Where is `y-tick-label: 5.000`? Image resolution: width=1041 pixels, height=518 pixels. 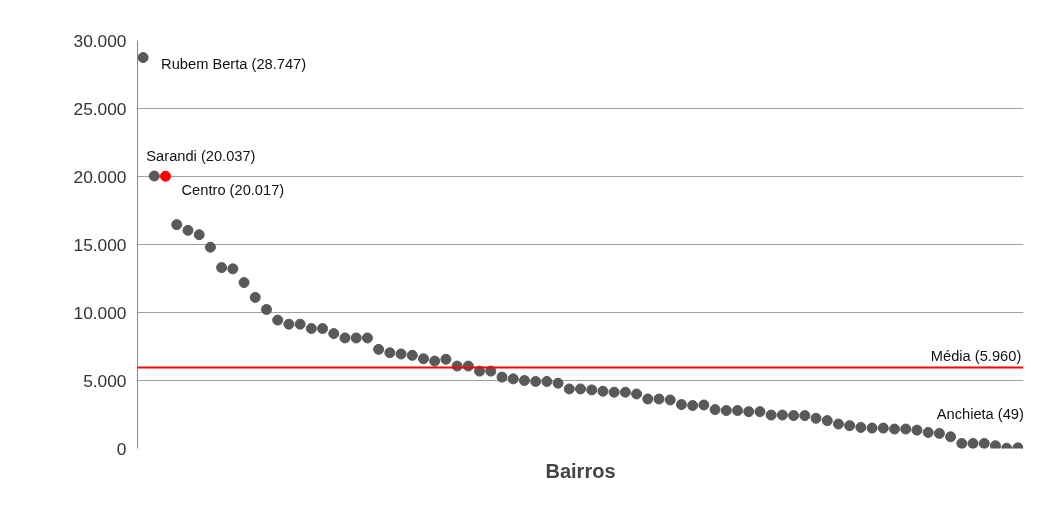
y-tick-label: 5.000 is located at coordinates (105, 380).